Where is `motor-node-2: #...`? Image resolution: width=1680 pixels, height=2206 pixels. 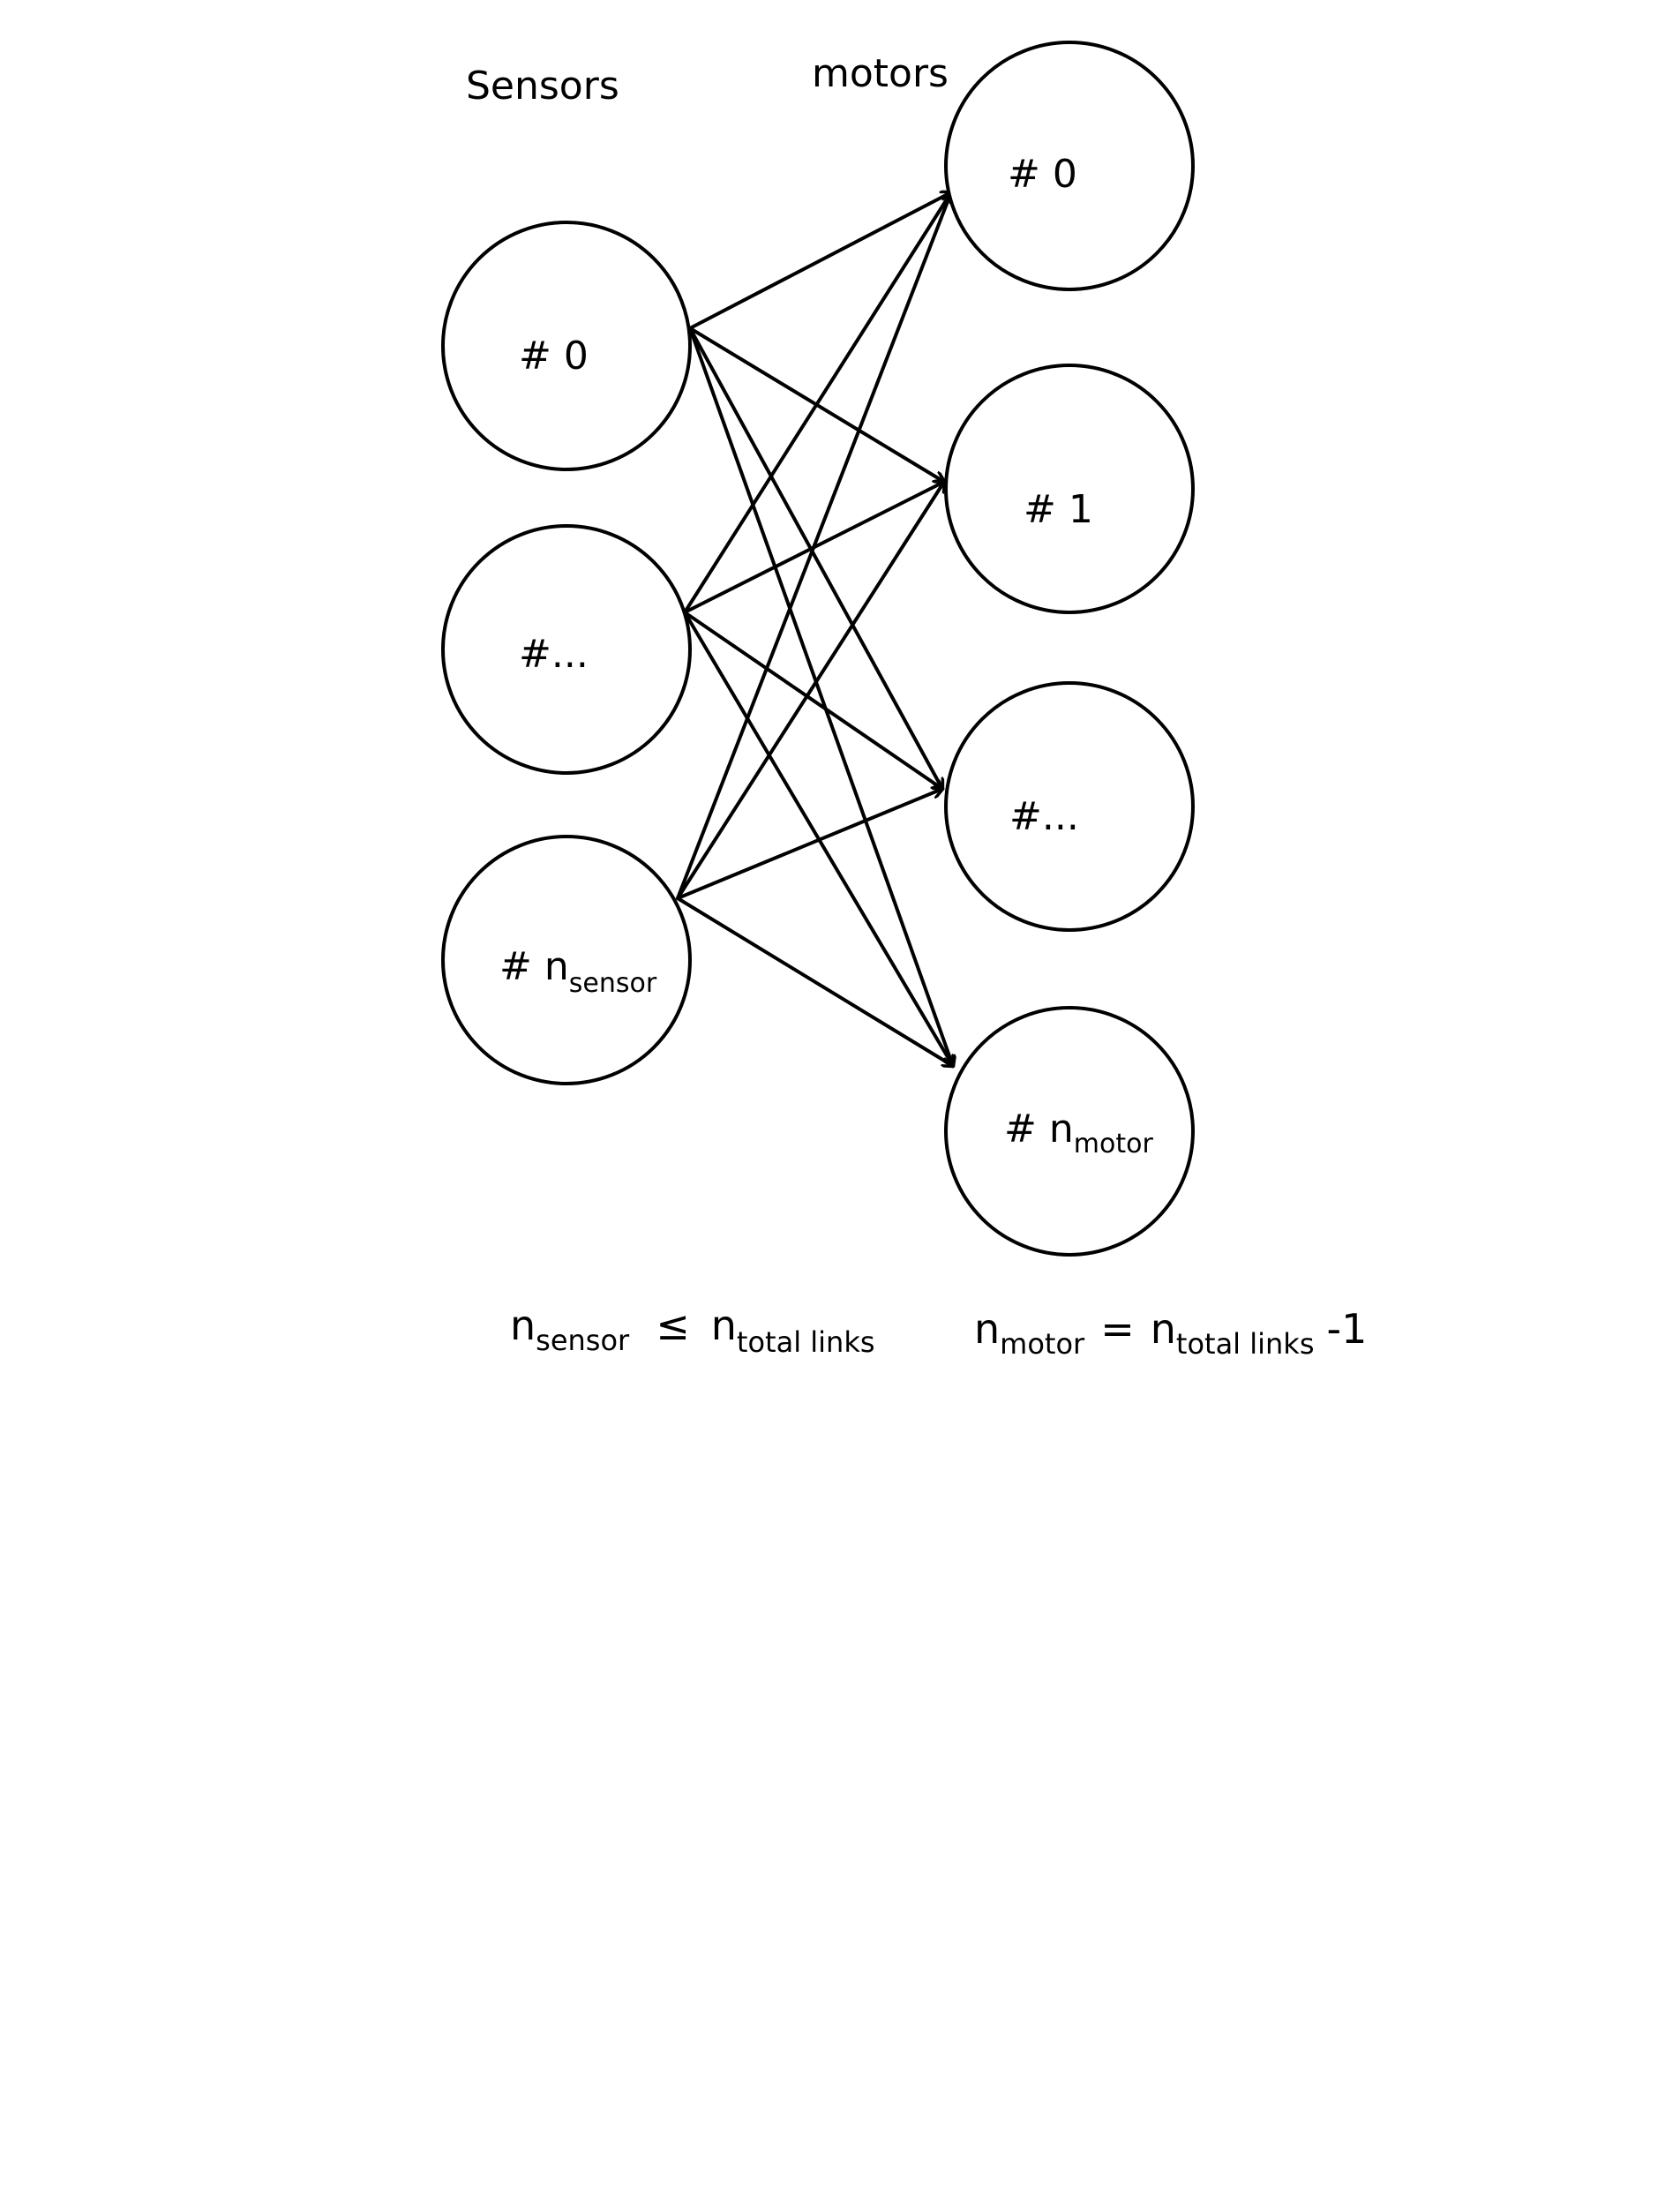
motor-node-2: #... is located at coordinates (1069, 806).